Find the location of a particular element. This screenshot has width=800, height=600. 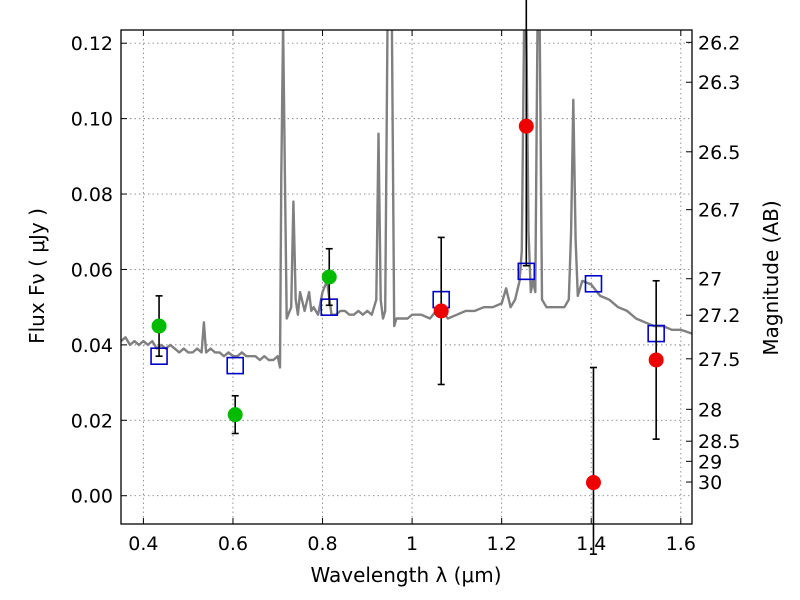

y-tick-label: 0.02 is located at coordinates (92, 421).